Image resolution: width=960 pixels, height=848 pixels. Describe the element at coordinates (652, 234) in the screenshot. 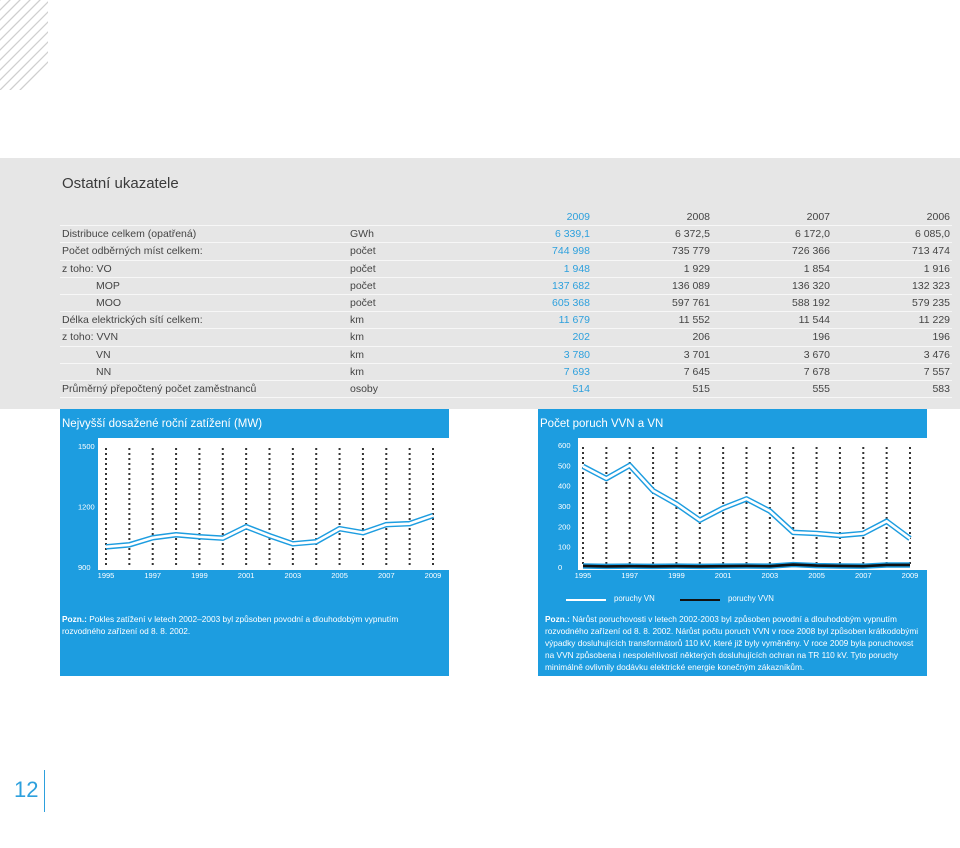

I see `row-value: 6 372,5` at that location.